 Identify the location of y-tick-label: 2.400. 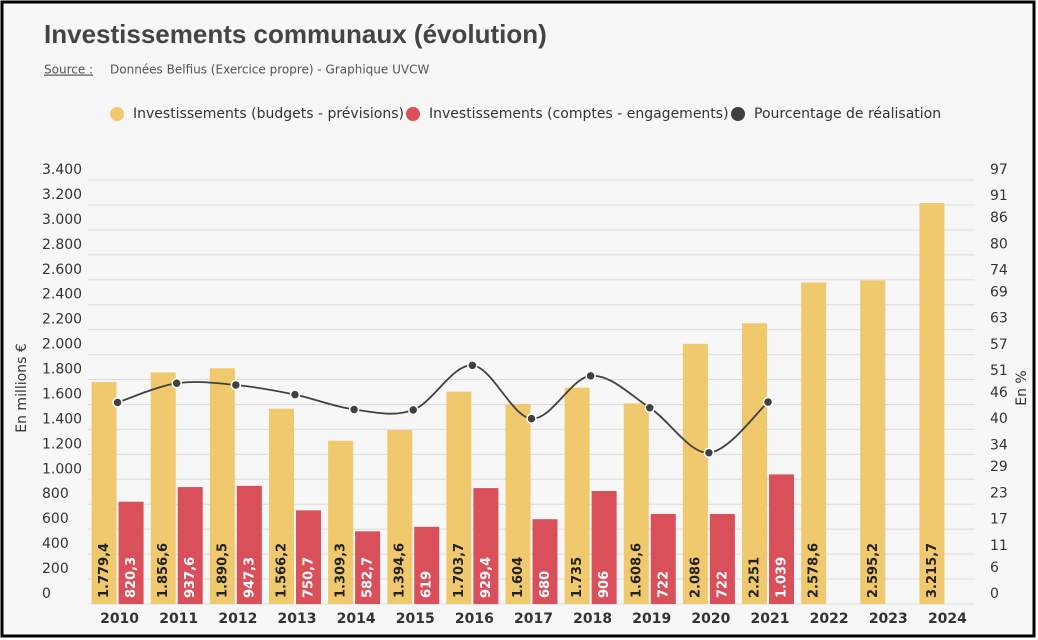
(62, 295).